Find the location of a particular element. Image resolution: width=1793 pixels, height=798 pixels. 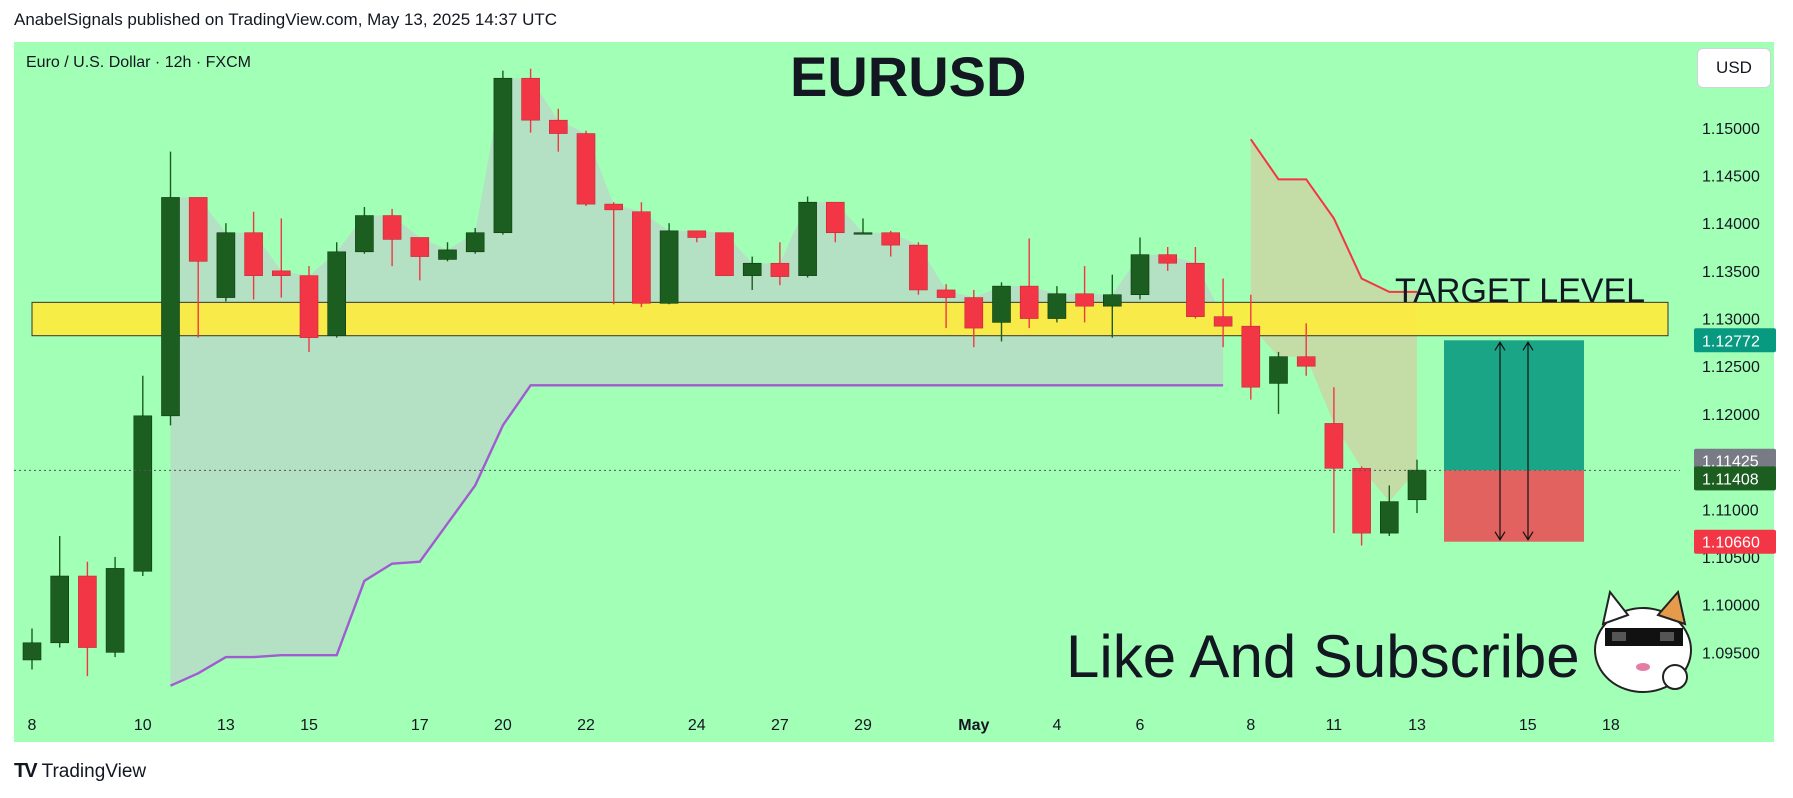

currency-button: USD is located at coordinates (1734, 68).